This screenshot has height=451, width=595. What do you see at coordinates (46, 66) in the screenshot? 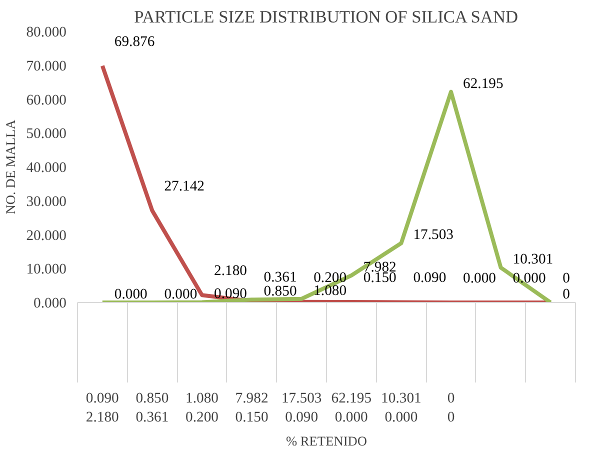
I see `y-tick-label: 70.000` at bounding box center [46, 66].